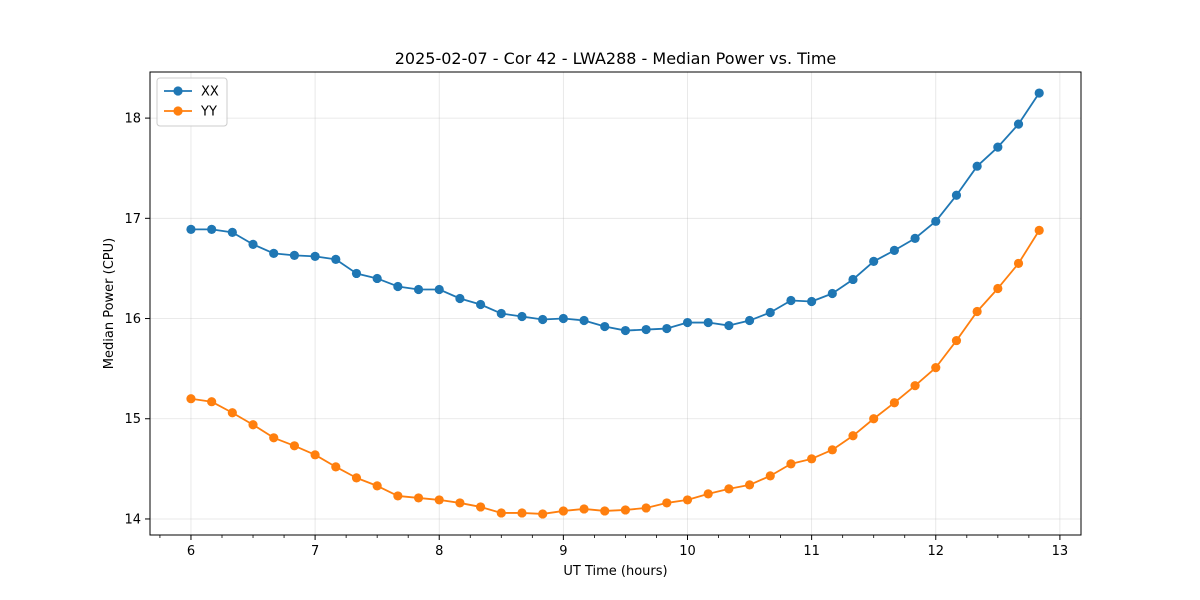 The image size is (1200, 600). What do you see at coordinates (935, 551) in the screenshot?
I see `x-tick-label: 12` at bounding box center [935, 551].